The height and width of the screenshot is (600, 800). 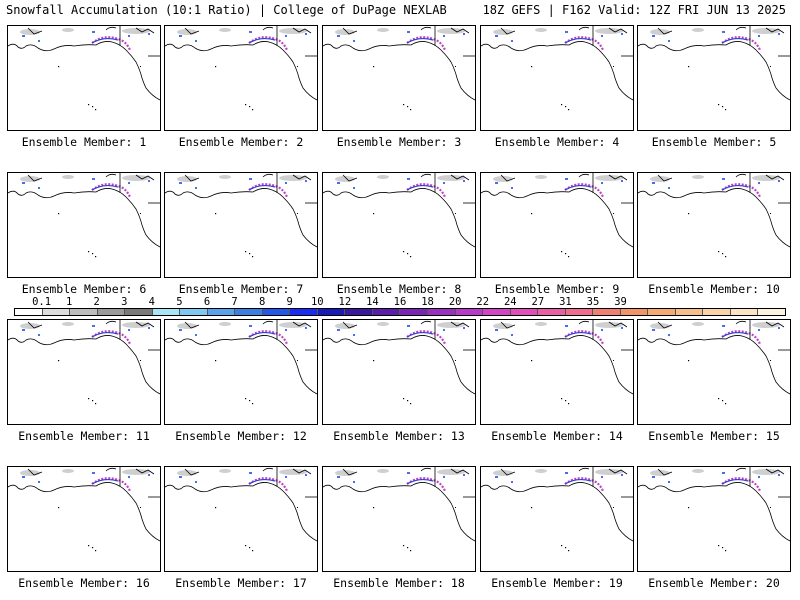 I want to click on ensemble-member-label: Ensemble Member: 9, so click(x=557, y=289).